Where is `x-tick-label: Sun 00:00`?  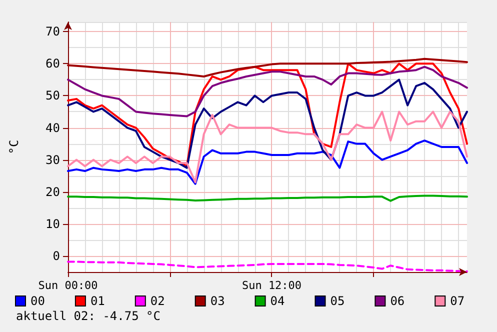
x-tick-label: Sun 00:00 is located at coordinates (68, 285).